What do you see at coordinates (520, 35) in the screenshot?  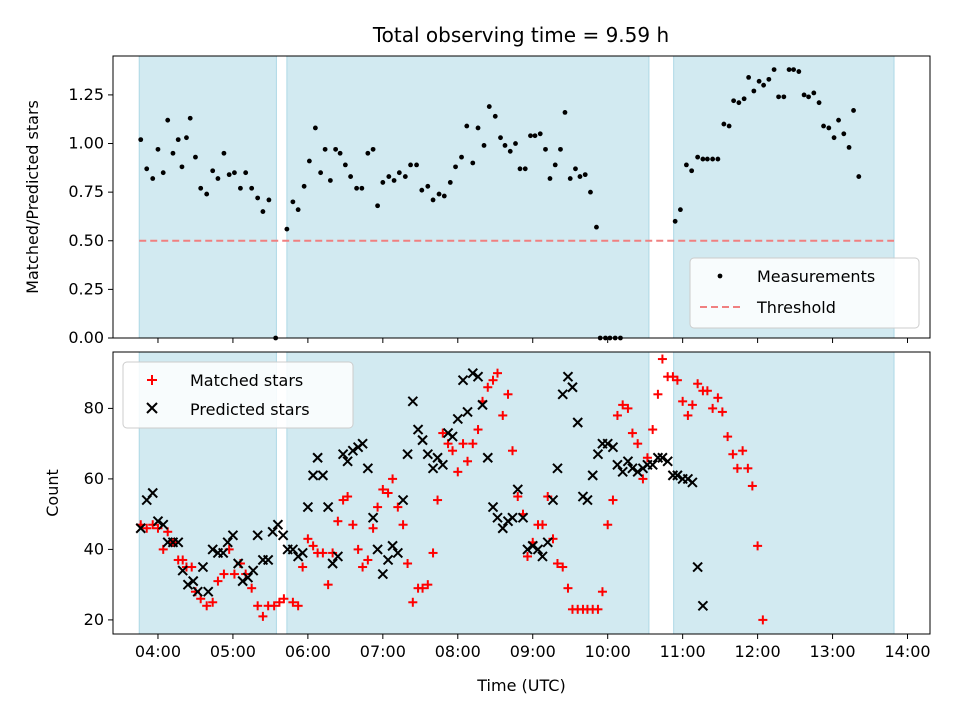 I see `chart-title: Total observing time = 9.59 h` at bounding box center [520, 35].